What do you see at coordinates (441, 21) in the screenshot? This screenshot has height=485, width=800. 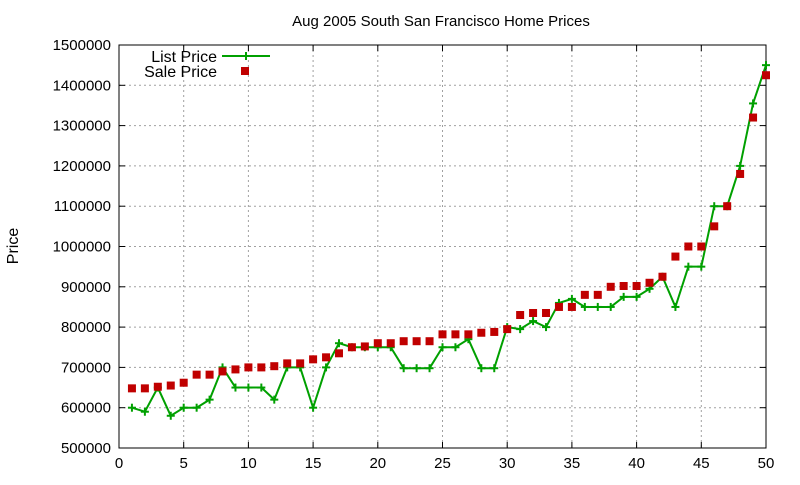 I see `chart-title: Aug 2005 South San Francisco Home Prices` at bounding box center [441, 21].